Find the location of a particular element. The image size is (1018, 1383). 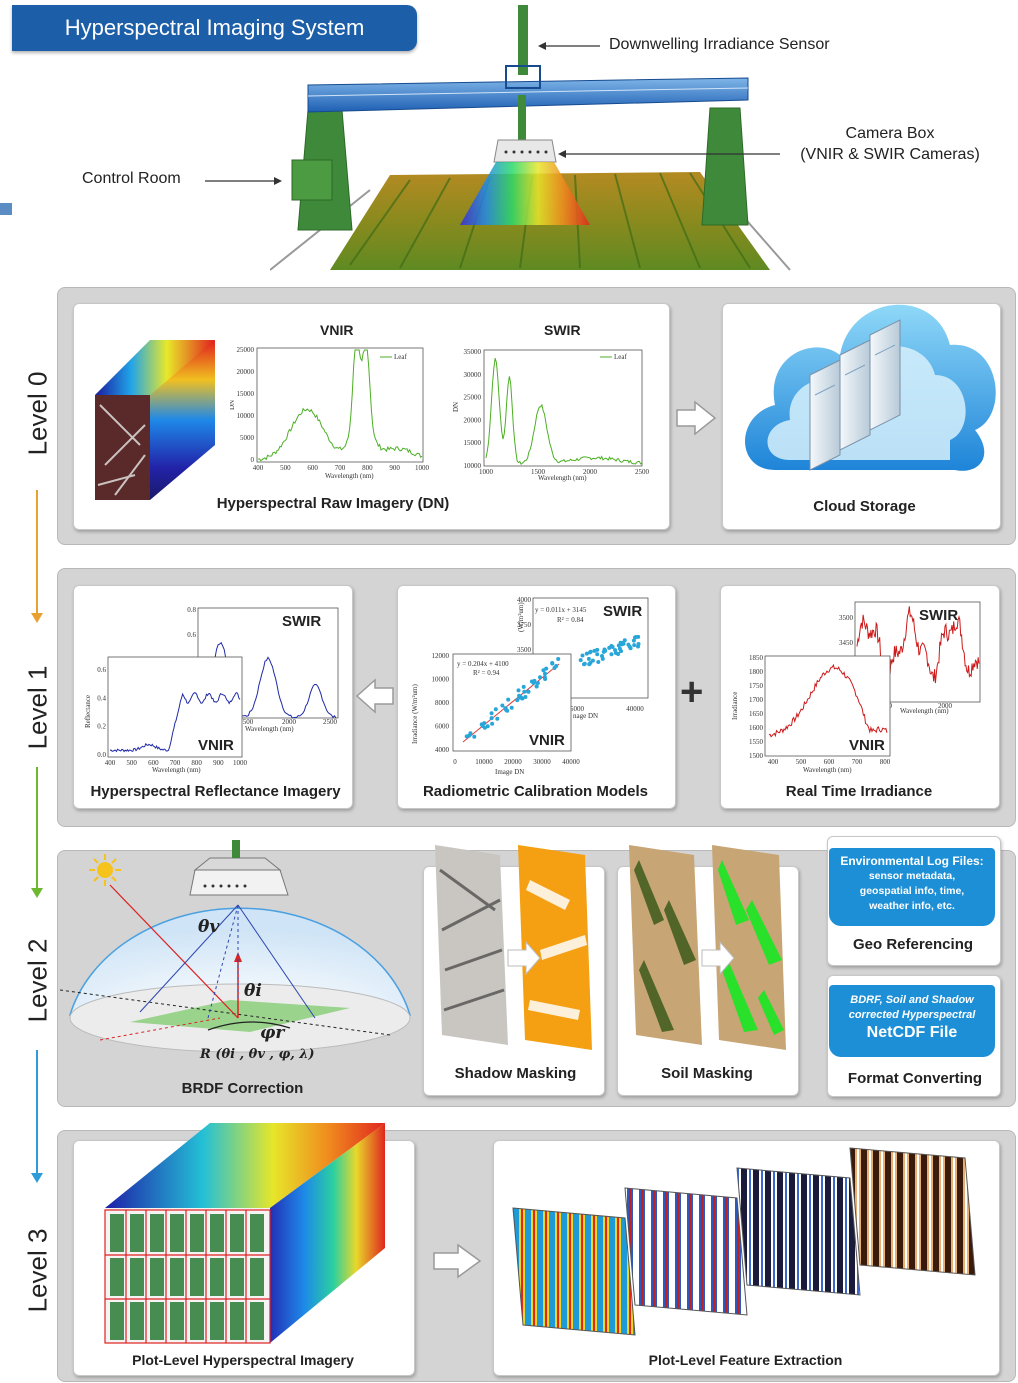

irradiance-swir-tag: SWIR is located at coordinates (938, 615).